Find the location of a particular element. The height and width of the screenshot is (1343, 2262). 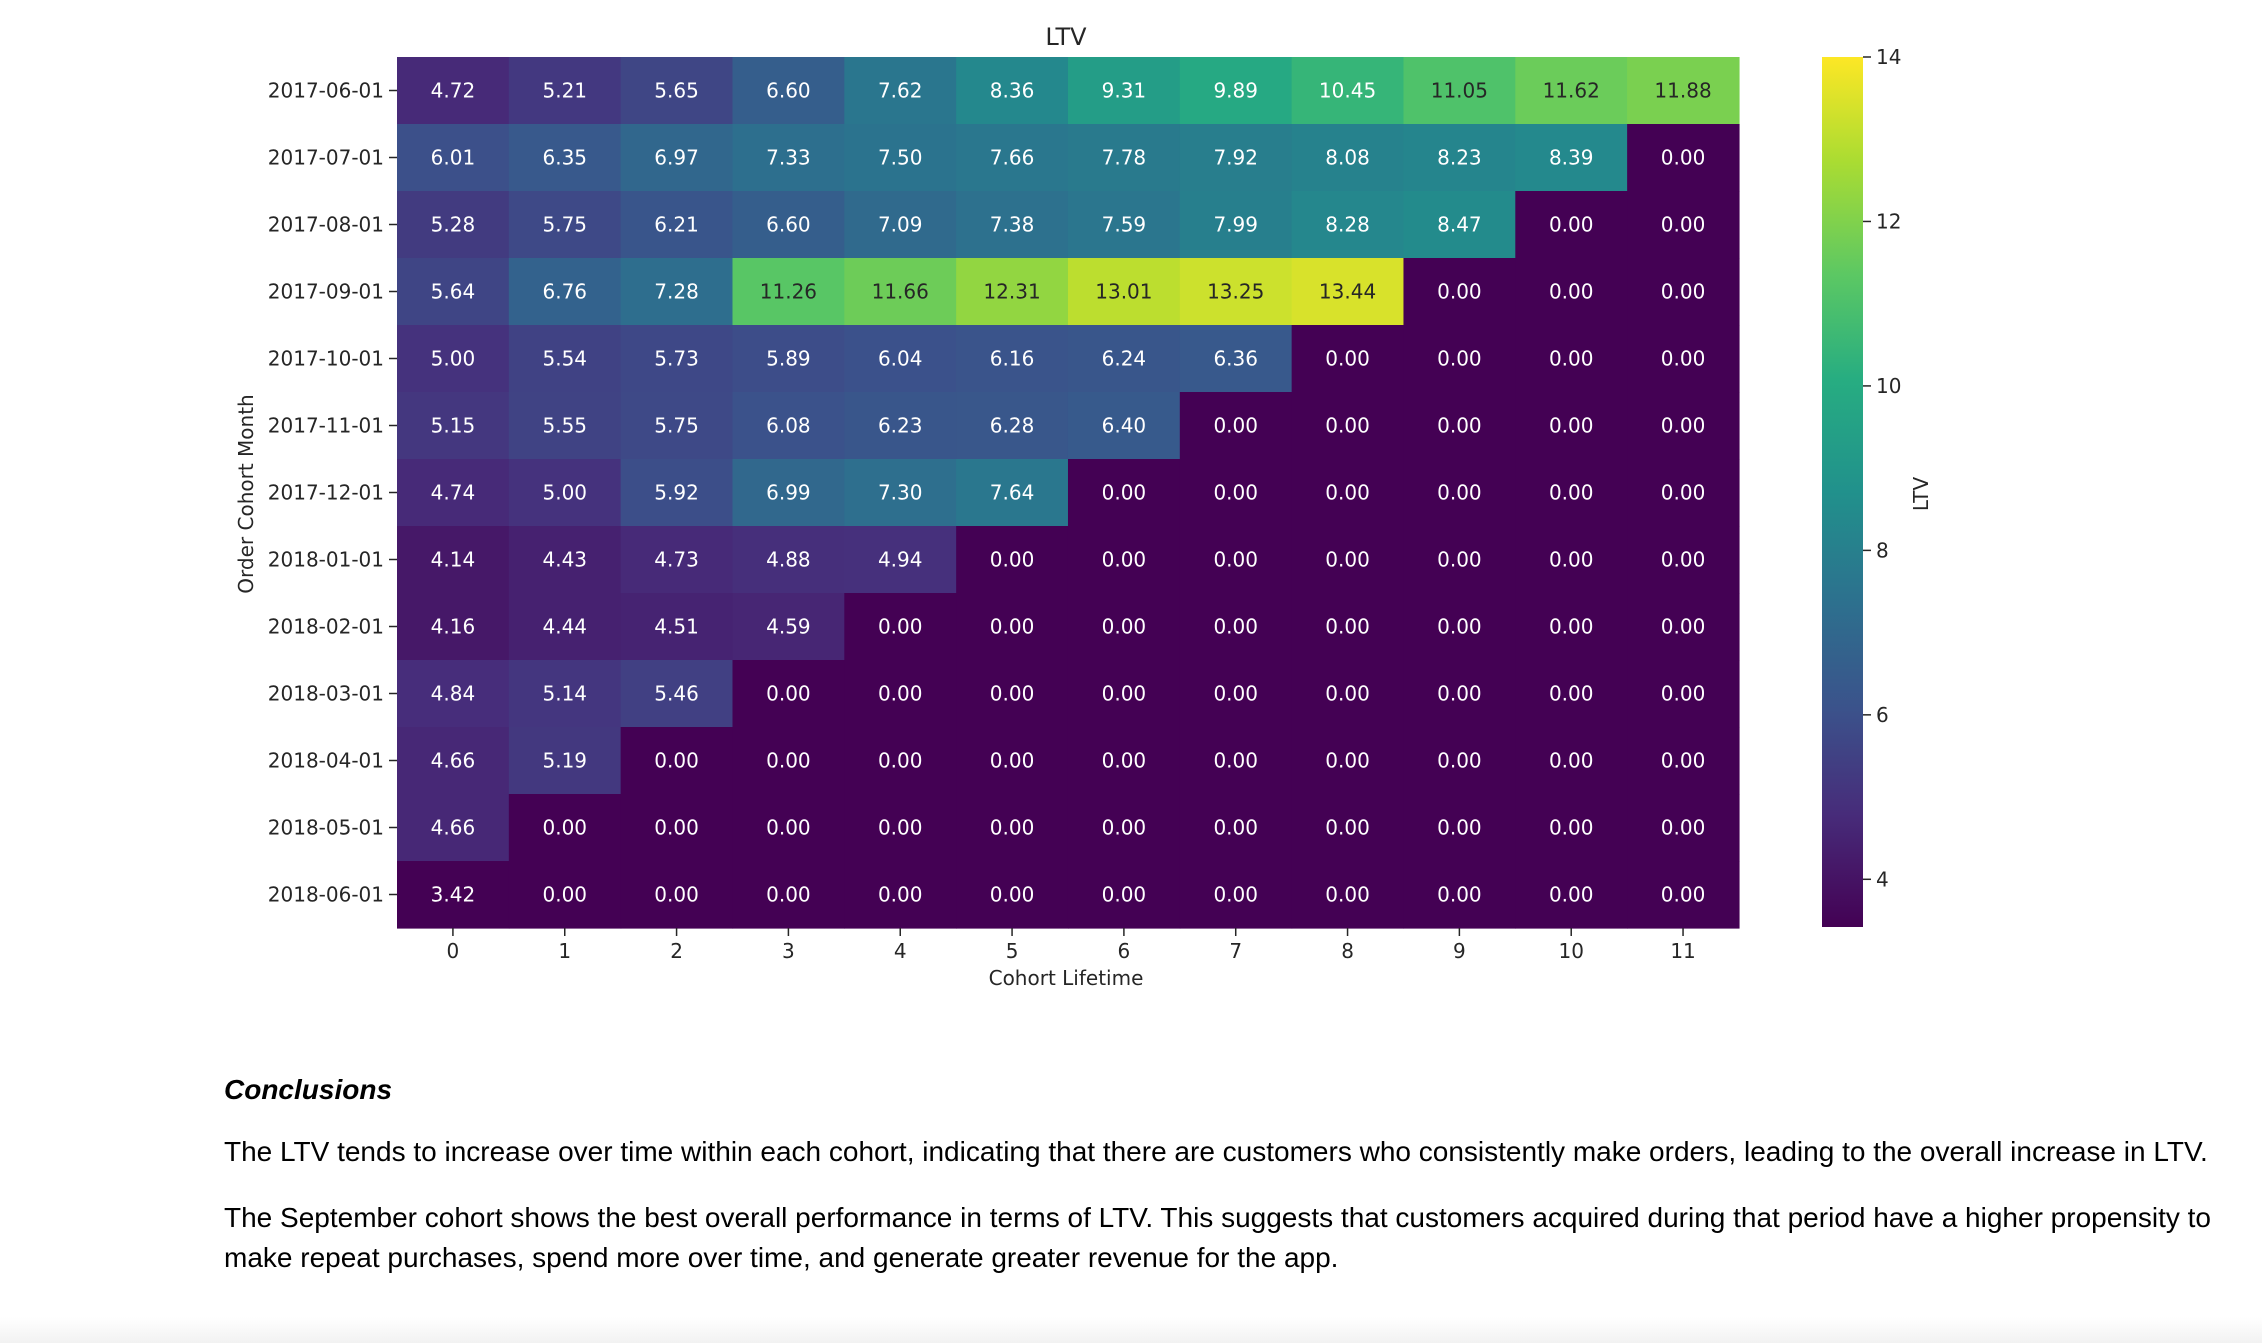

cell-value-label: 8.47 is located at coordinates (1459, 225).